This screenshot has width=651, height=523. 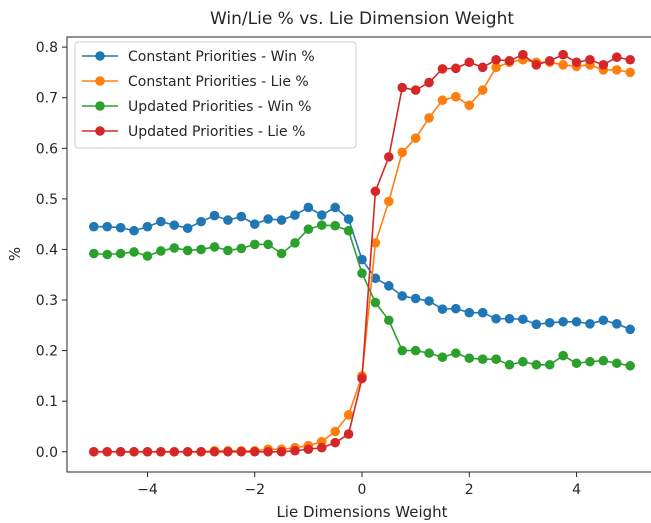 What do you see at coordinates (47, 99) in the screenshot?
I see `y-tick-label: 0.7` at bounding box center [47, 99].